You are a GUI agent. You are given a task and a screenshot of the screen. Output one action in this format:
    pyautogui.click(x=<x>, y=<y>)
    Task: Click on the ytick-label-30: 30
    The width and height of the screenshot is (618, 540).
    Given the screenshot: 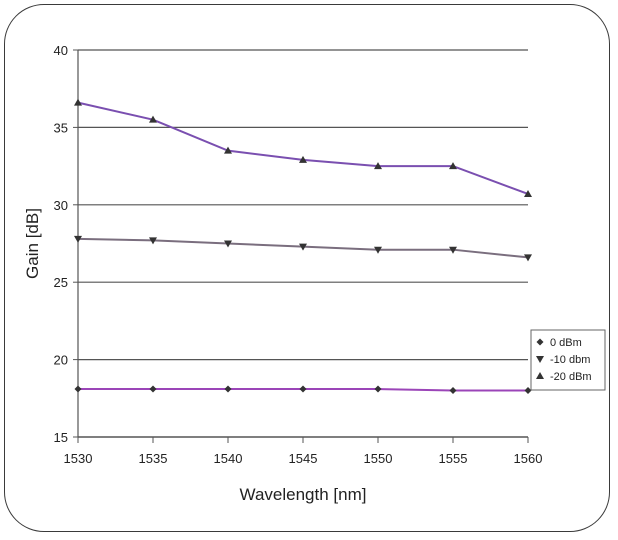 What is the action you would take?
    pyautogui.click(x=61, y=205)
    